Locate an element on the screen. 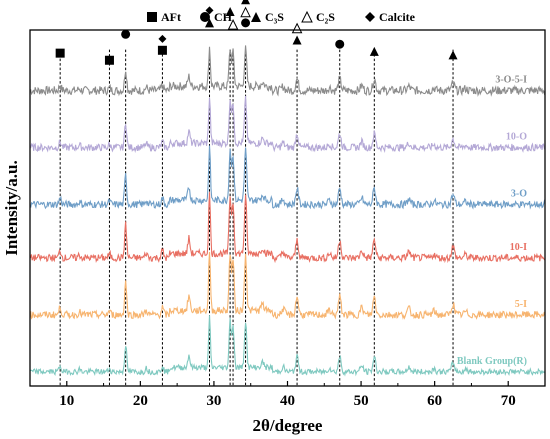 This screenshot has height=439, width=550. x-axis-ticks: 10 20 30 40 50 60 70 is located at coordinates (287, 395).